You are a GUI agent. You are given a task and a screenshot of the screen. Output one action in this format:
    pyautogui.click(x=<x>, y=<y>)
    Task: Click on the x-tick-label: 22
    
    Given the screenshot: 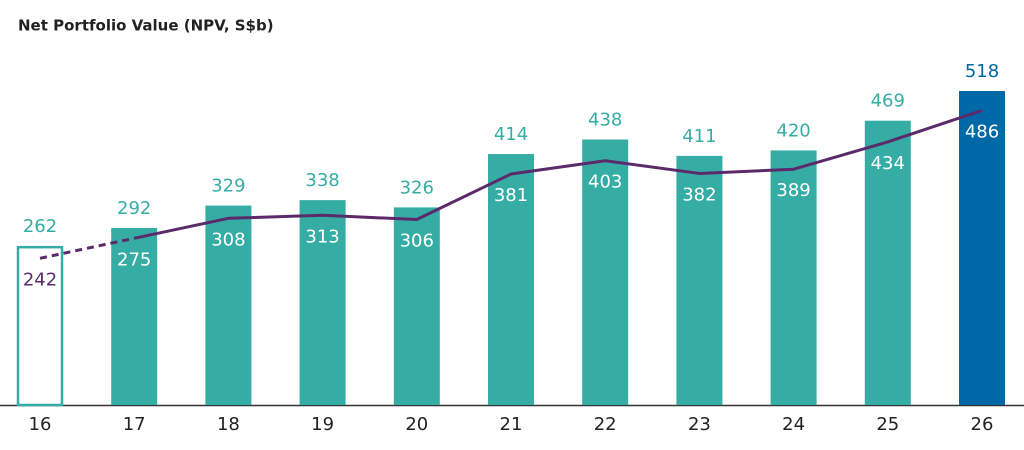 What is the action you would take?
    pyautogui.click(x=605, y=424)
    